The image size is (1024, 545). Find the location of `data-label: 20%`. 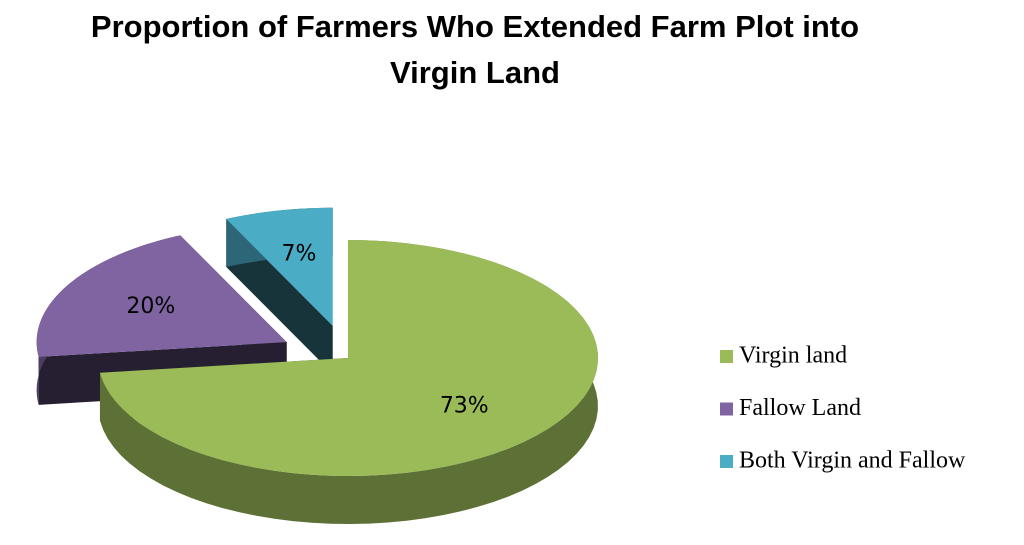

data-label: 20% is located at coordinates (150, 306).